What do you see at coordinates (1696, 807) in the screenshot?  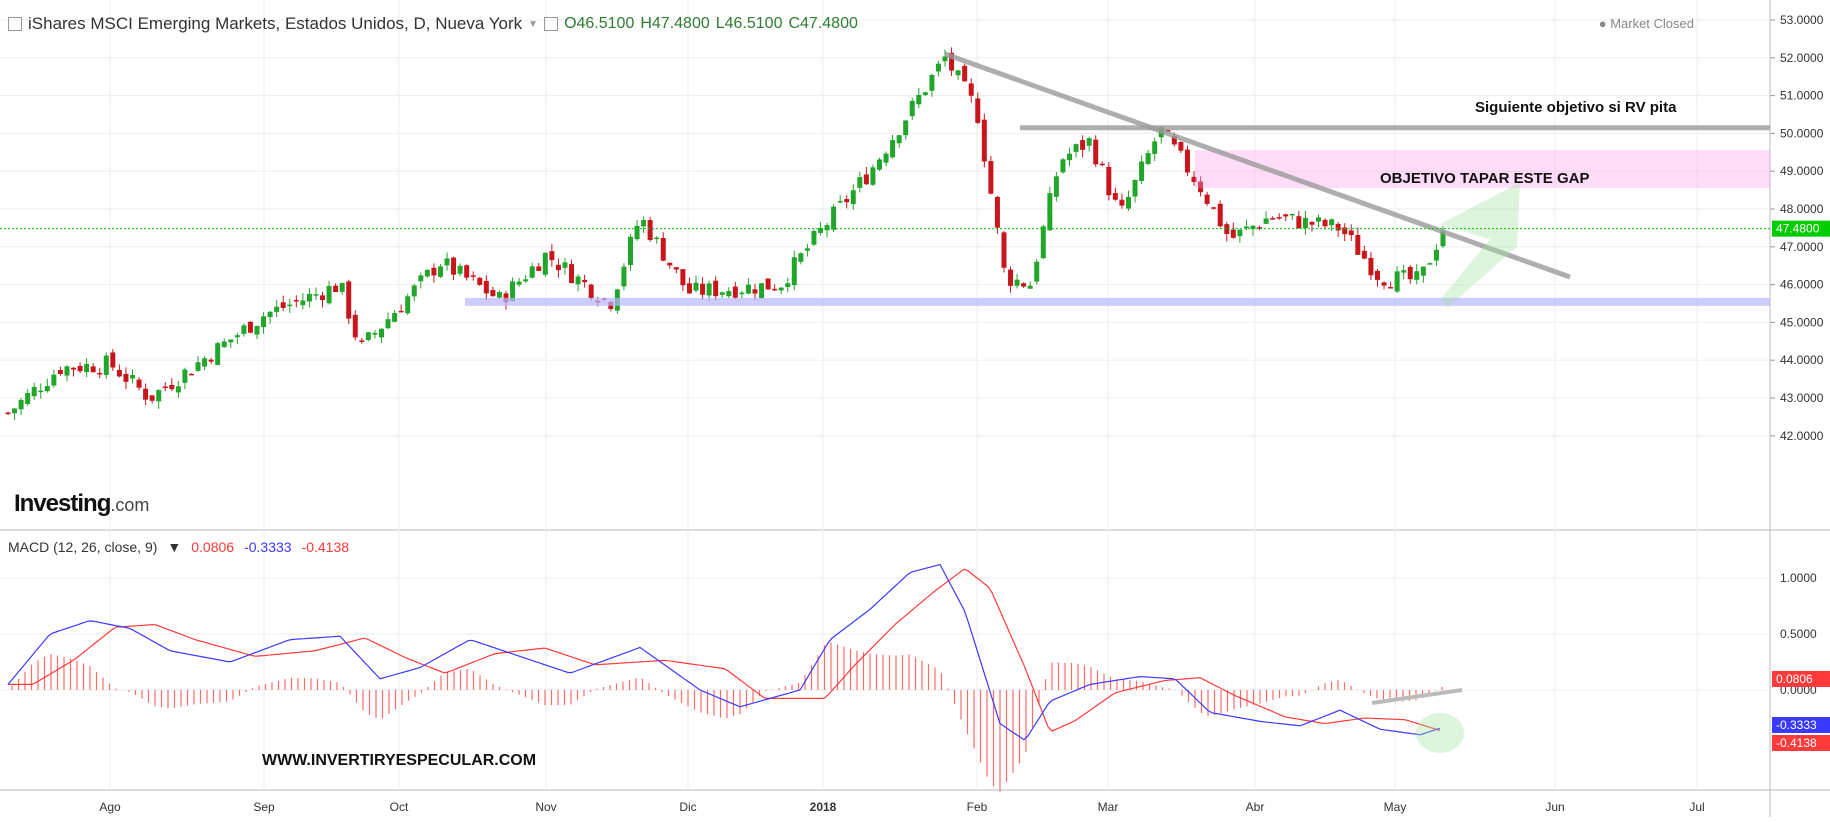 I see `x-tick-label: Jul` at bounding box center [1696, 807].